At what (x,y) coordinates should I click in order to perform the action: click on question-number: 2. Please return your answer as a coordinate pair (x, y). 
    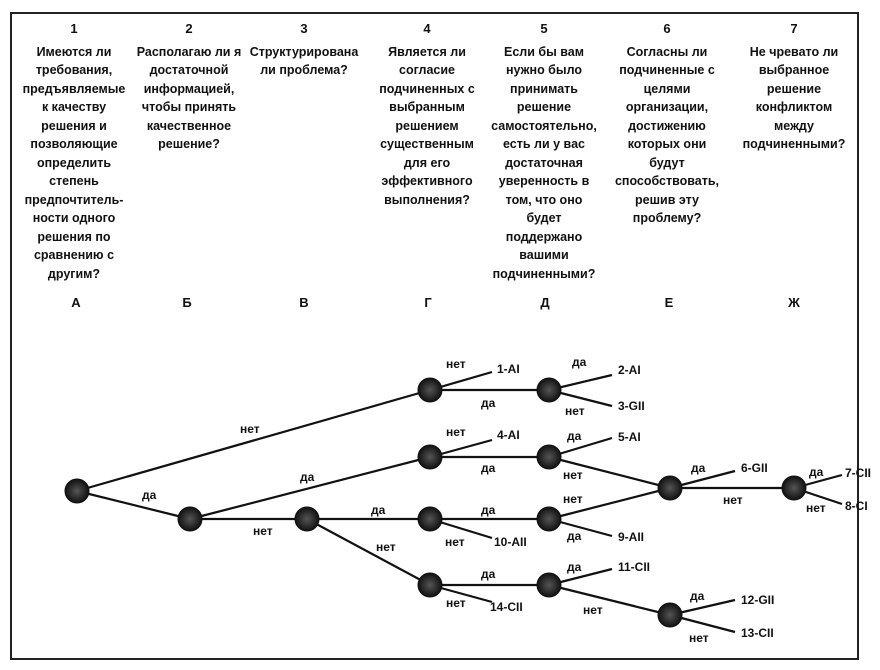
    Looking at the image, I should click on (189, 28).